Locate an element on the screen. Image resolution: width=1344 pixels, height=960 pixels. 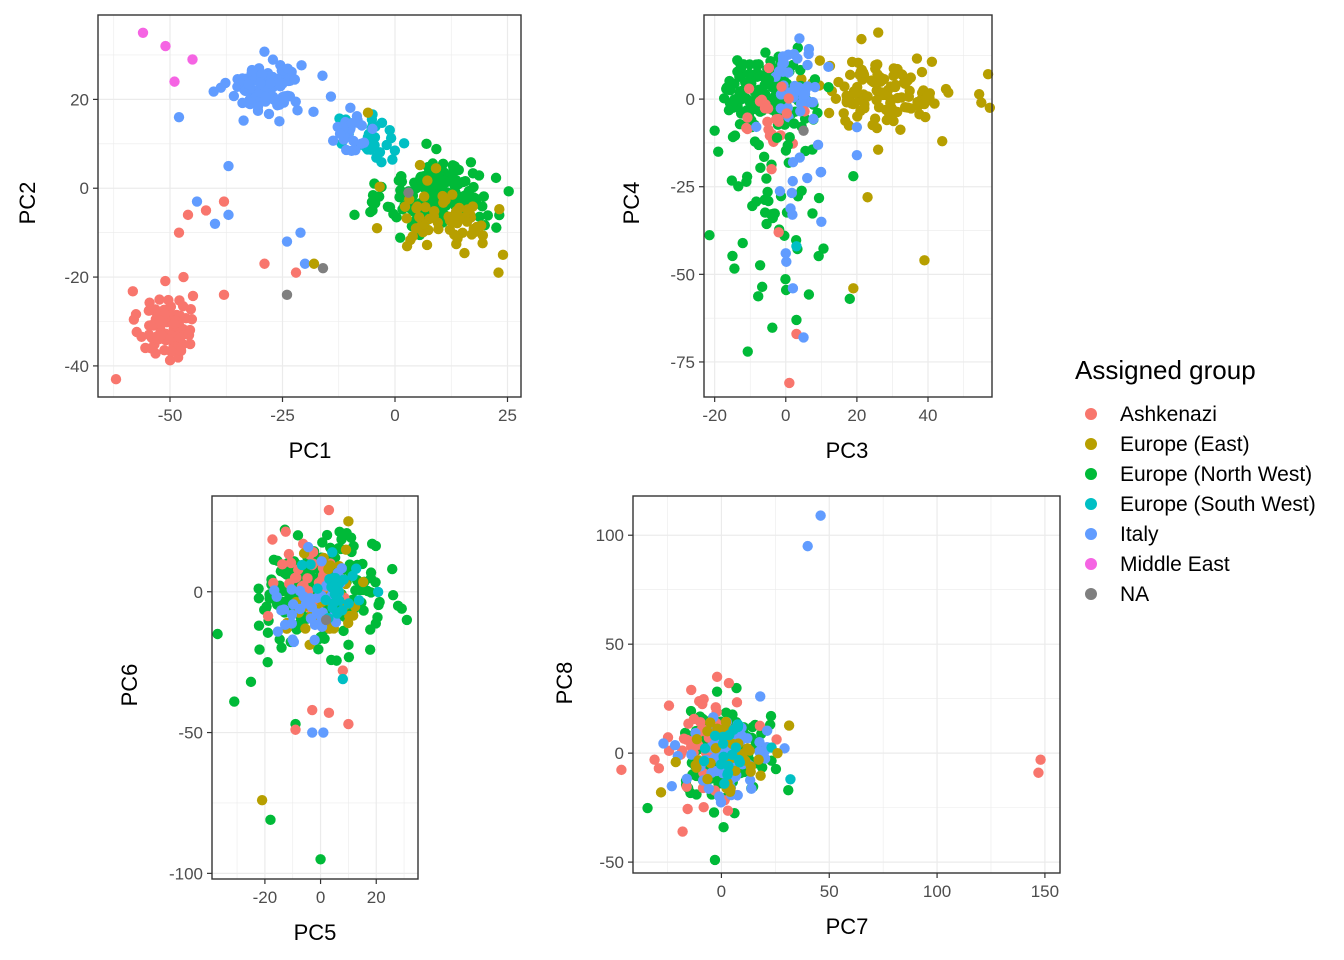
legend-label: Ashkenazi is located at coordinates (1168, 414).